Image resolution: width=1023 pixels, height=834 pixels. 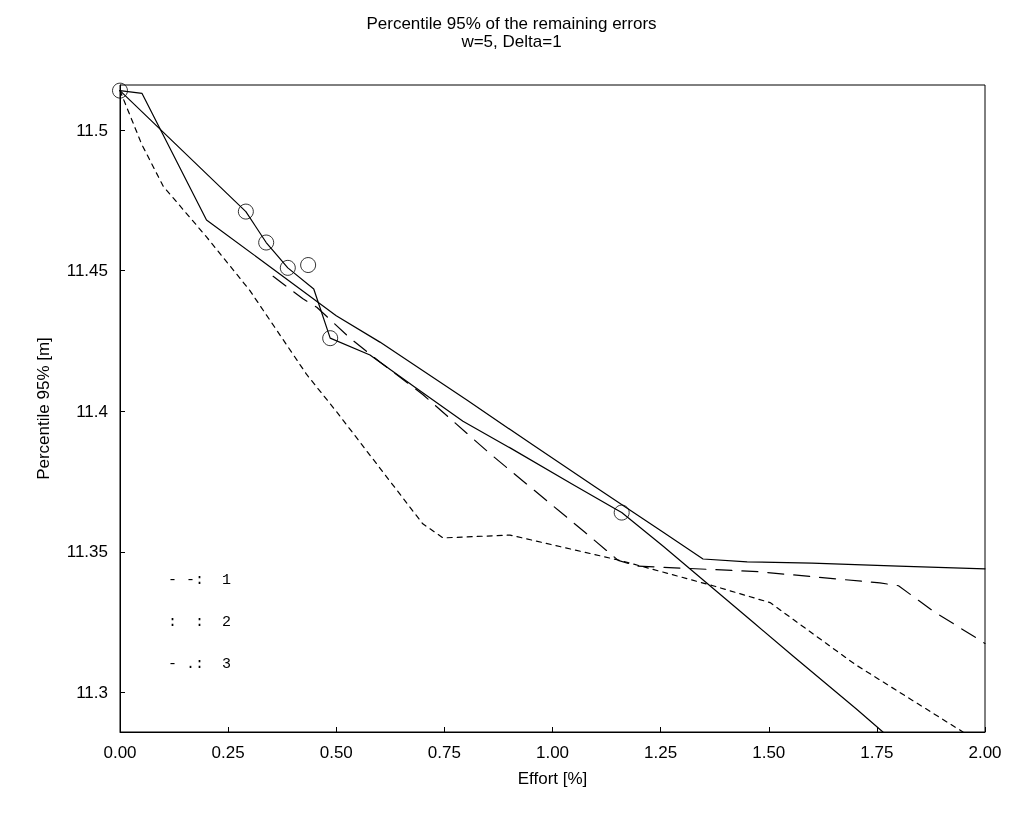 I want to click on y-tick-label: 11.35, so click(x=87, y=552).